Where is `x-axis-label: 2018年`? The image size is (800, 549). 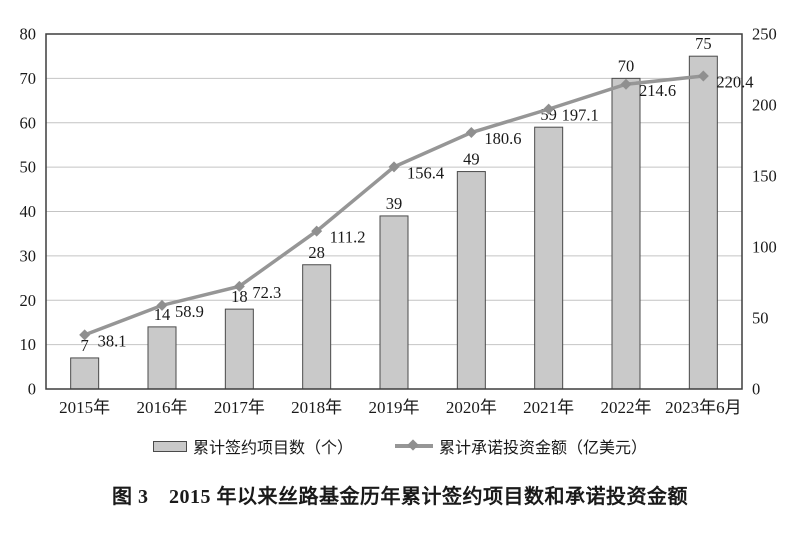
x-axis-label: 2018年 is located at coordinates (316, 407).